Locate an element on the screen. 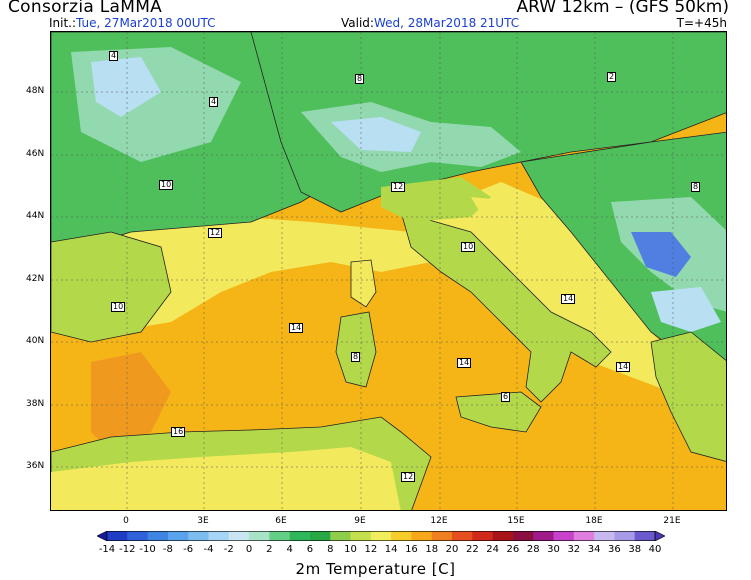 The image size is (751, 580). colorbar-border is located at coordinates (381, 536).